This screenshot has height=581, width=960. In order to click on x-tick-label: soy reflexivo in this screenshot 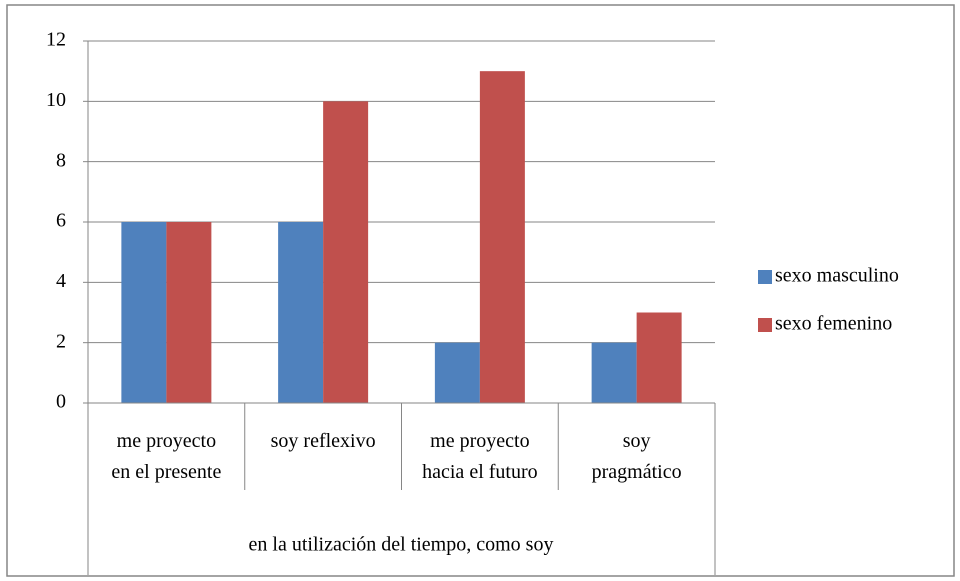, I will do `click(323, 441)`.